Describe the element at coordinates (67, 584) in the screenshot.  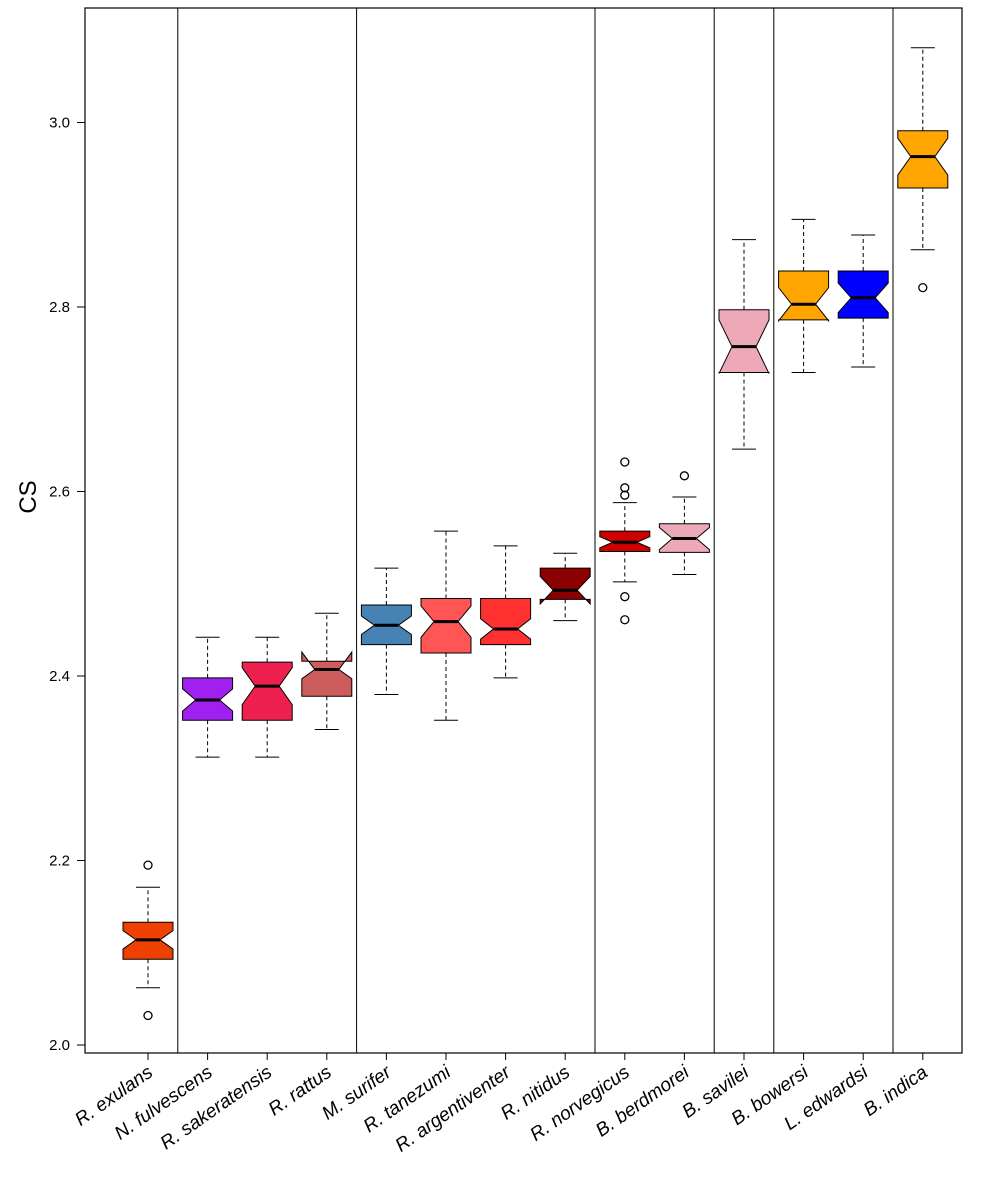
I see `y-axis: 2.0 2.2 2.4 2.6 2.8 3.0` at that location.